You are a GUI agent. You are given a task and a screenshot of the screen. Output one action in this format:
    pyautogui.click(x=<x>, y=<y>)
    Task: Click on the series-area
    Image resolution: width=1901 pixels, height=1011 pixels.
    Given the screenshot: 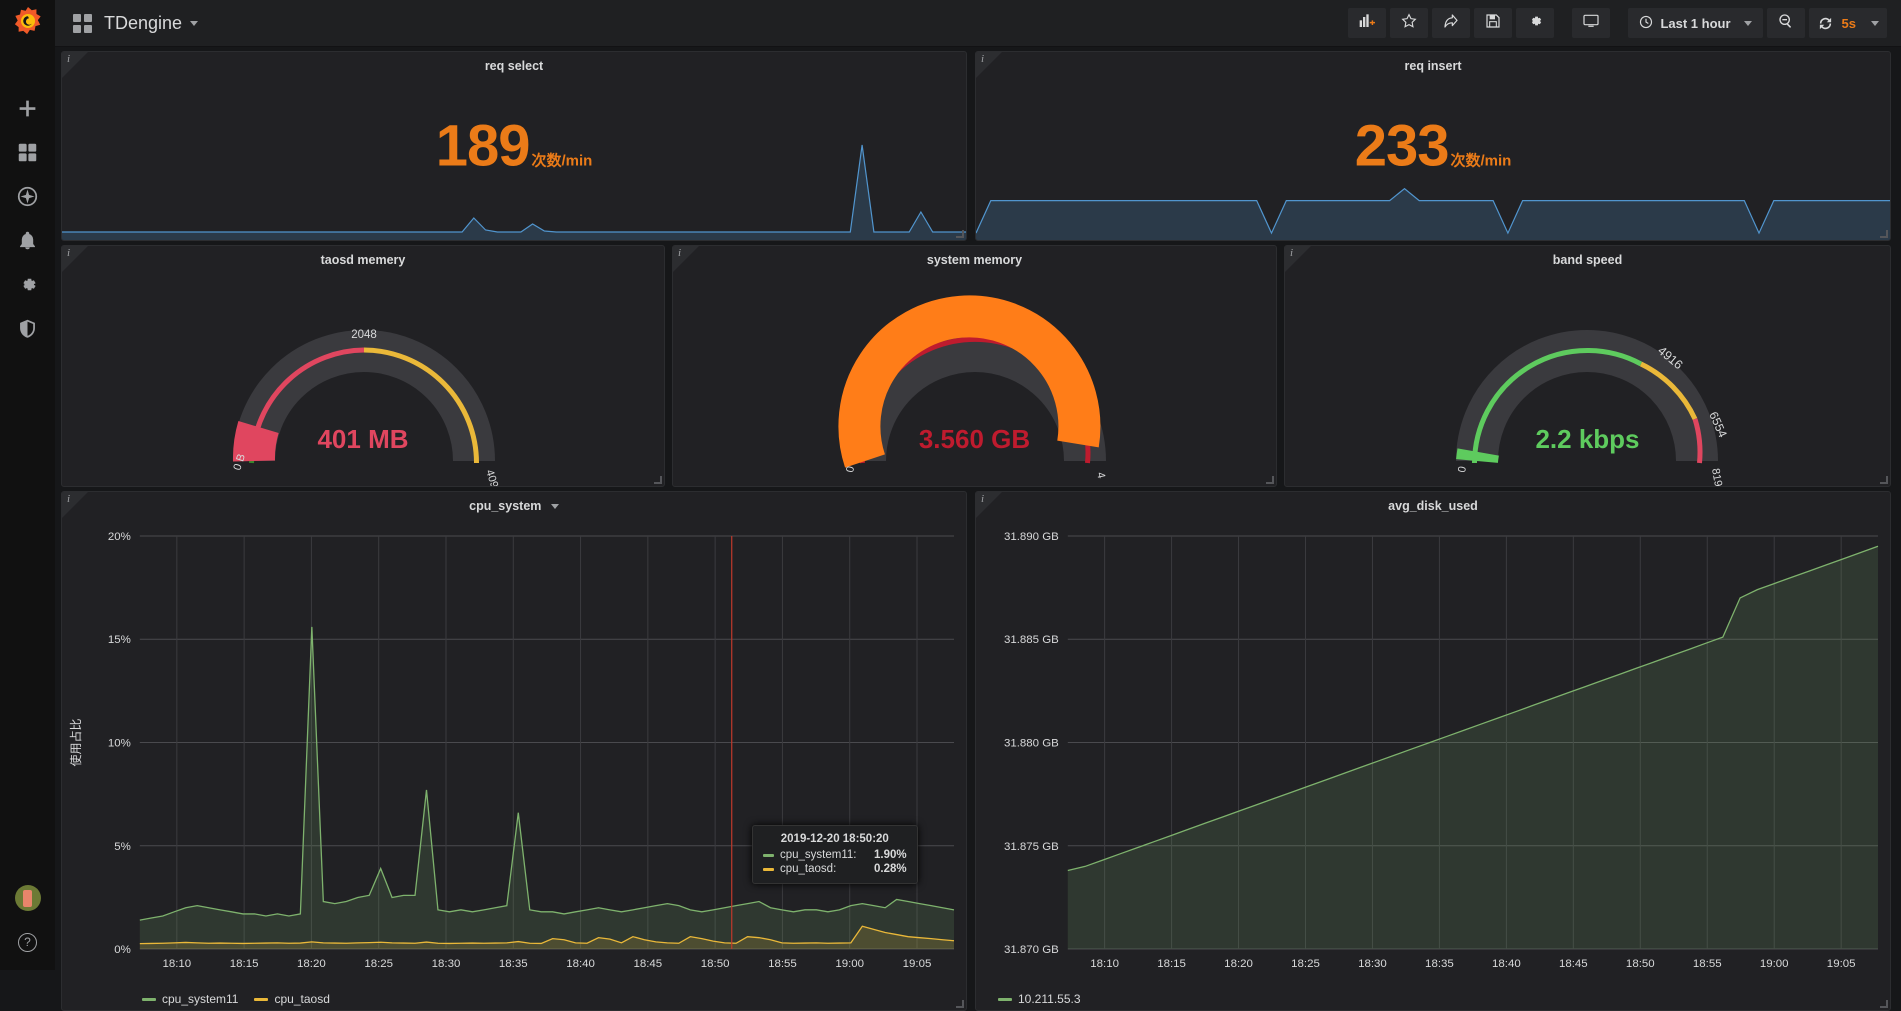 What is the action you would take?
    pyautogui.click(x=547, y=788)
    